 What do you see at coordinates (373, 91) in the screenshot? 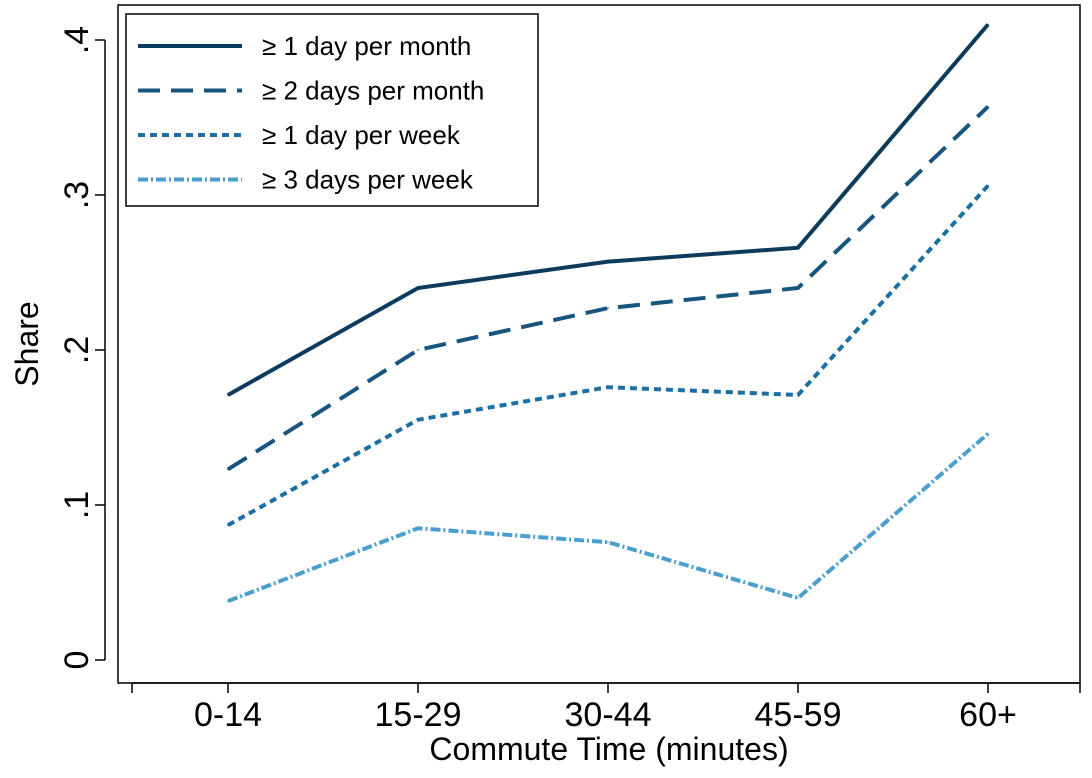
I see `legend-label: ≥ 2 days per month` at bounding box center [373, 91].